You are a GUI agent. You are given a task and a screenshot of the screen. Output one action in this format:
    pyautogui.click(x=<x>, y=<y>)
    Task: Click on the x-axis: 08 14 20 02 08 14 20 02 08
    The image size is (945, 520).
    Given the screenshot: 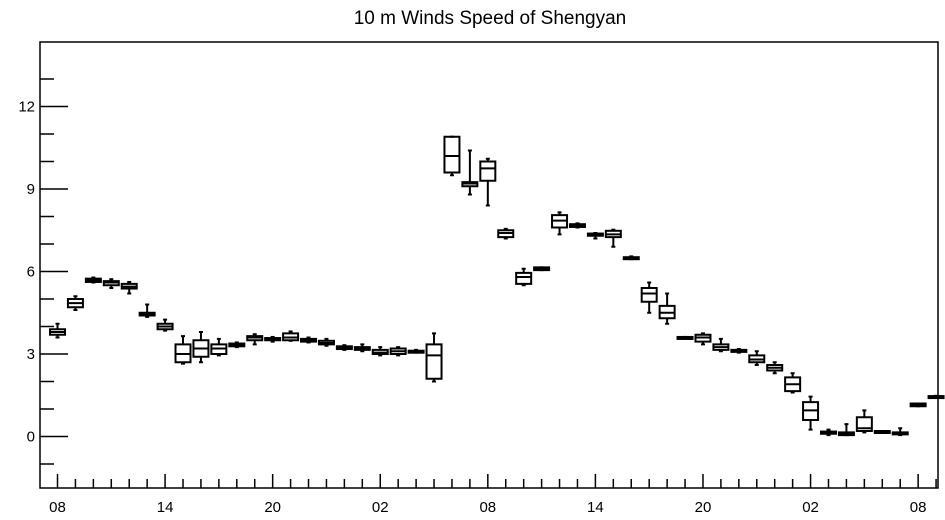 What is the action you would take?
    pyautogui.click(x=493, y=495)
    